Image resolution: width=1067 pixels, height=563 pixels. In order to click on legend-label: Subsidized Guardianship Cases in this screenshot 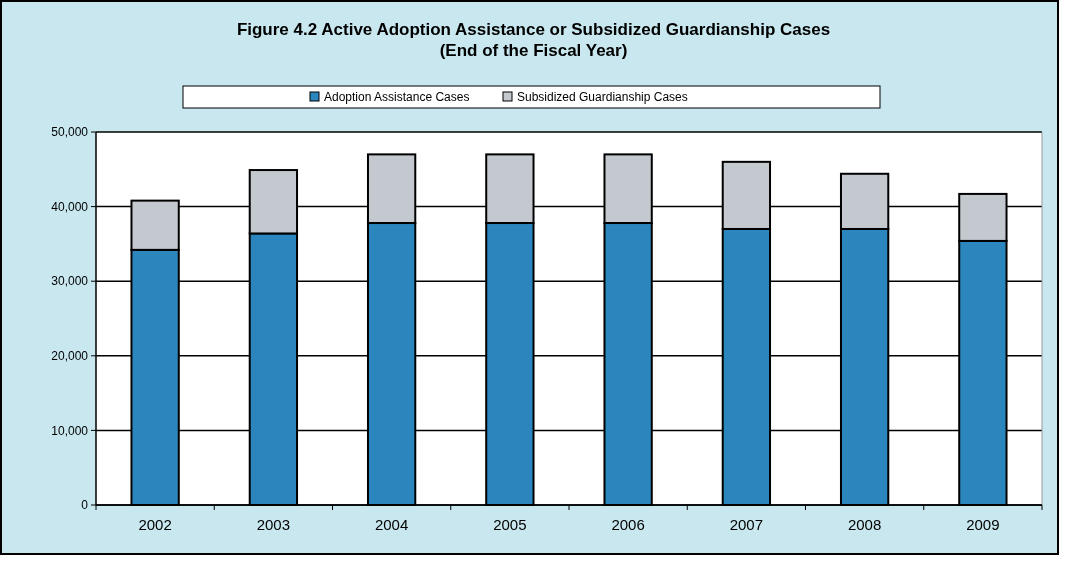, I will do `click(602, 97)`.